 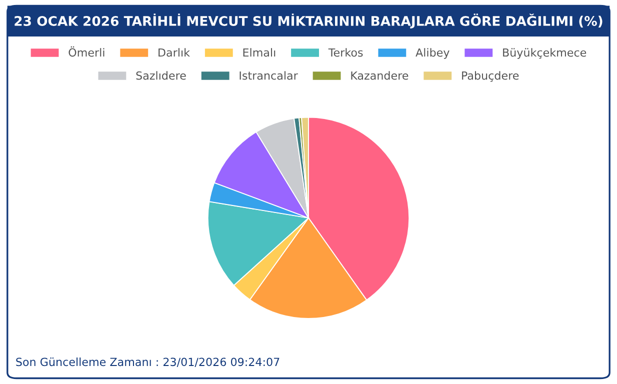 What do you see at coordinates (490, 76) in the screenshot?
I see `legend-label: Pabuçdere` at bounding box center [490, 76].